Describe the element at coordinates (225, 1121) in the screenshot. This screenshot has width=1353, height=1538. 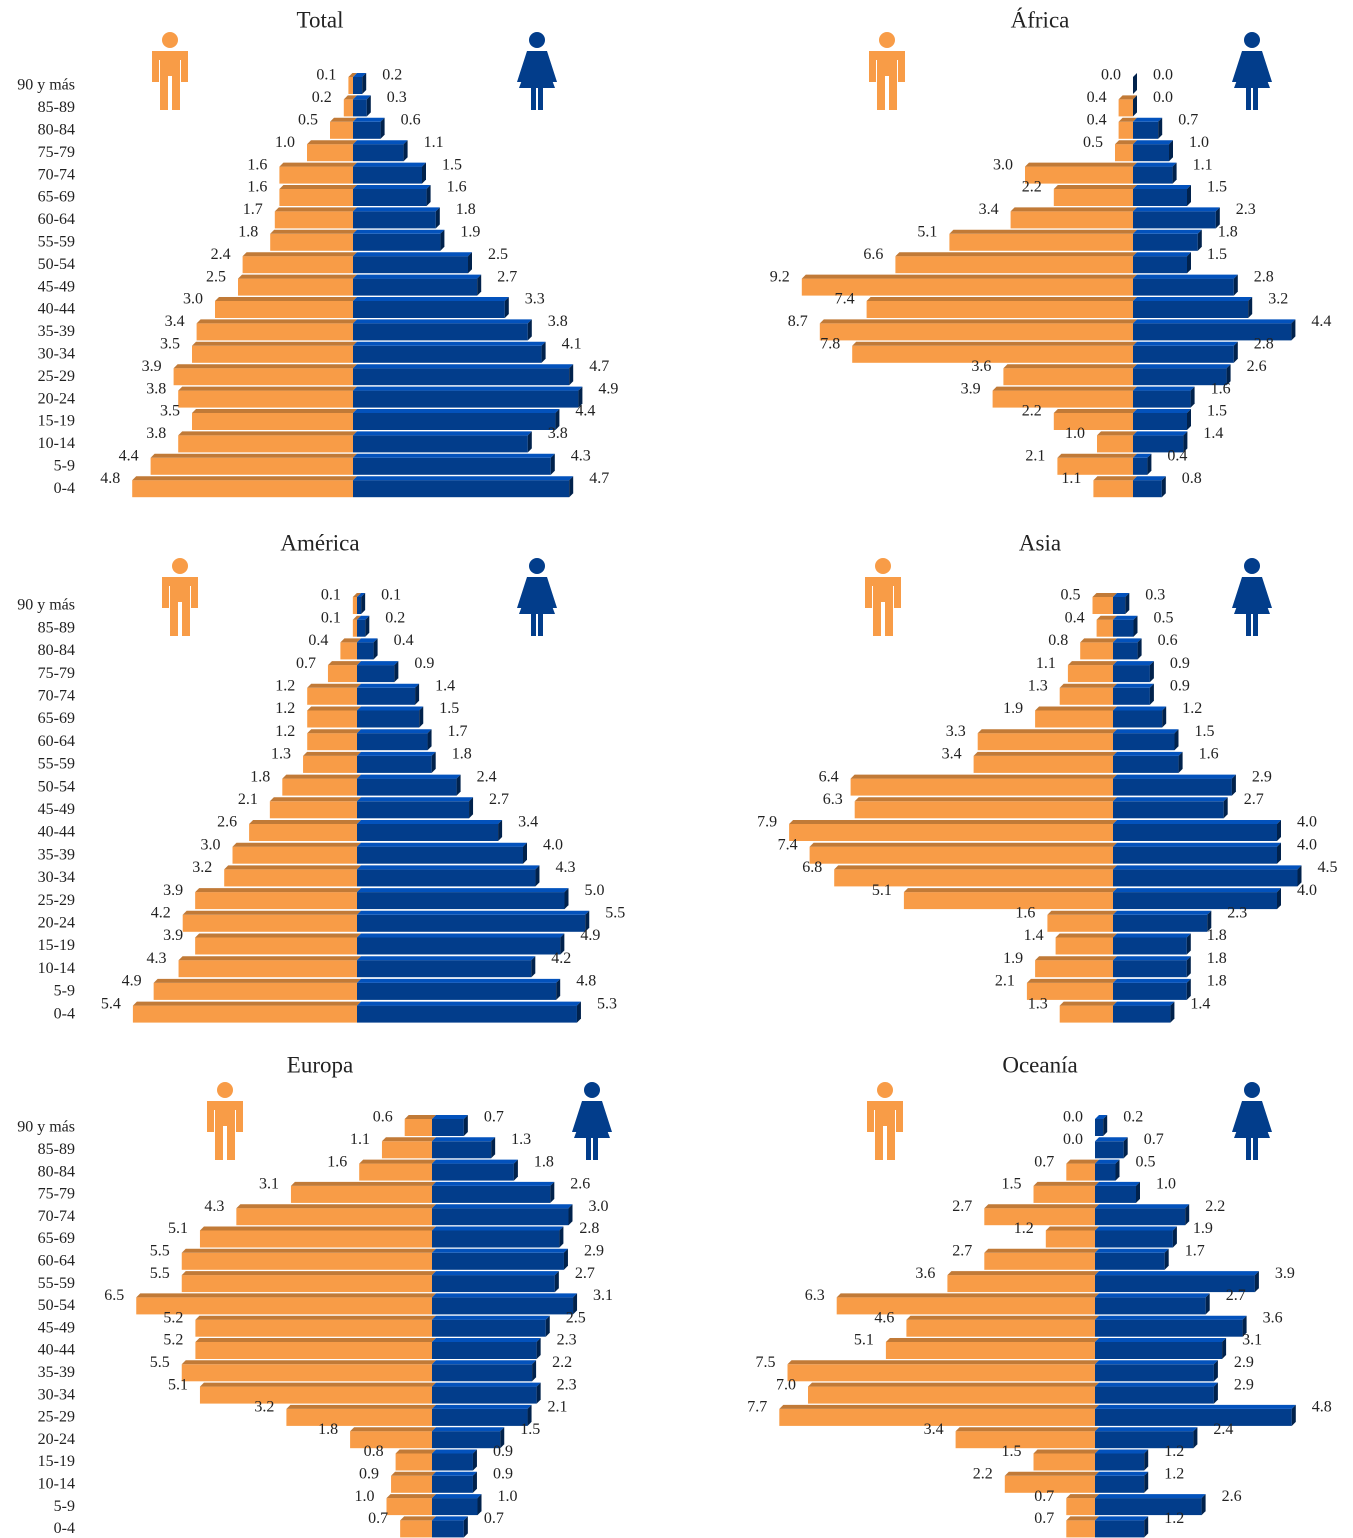
I see `male-icon` at that location.